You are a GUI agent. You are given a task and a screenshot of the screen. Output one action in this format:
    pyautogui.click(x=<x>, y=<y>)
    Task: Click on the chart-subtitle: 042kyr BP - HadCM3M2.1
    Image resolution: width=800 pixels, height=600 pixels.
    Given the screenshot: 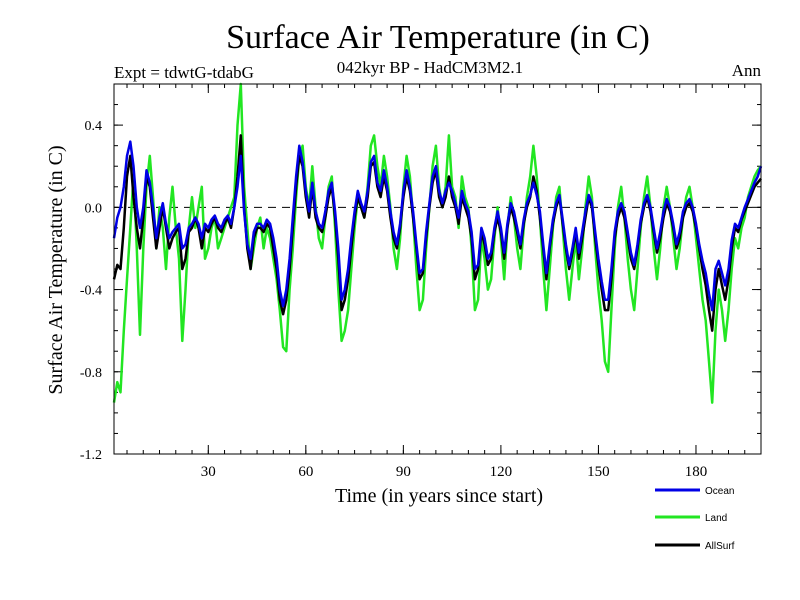 What is the action you would take?
    pyautogui.click(x=430, y=67)
    